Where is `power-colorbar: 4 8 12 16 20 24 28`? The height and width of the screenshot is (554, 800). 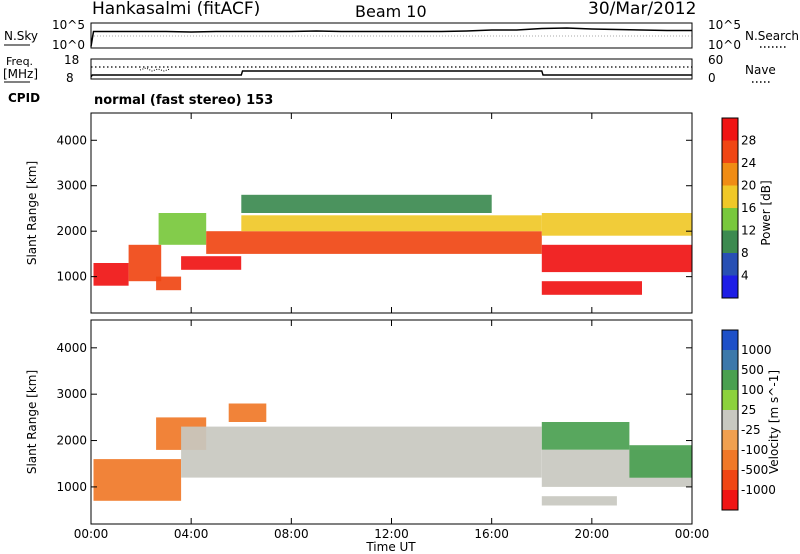 power-colorbar: 4 8 12 16 20 24 28 is located at coordinates (738, 208).